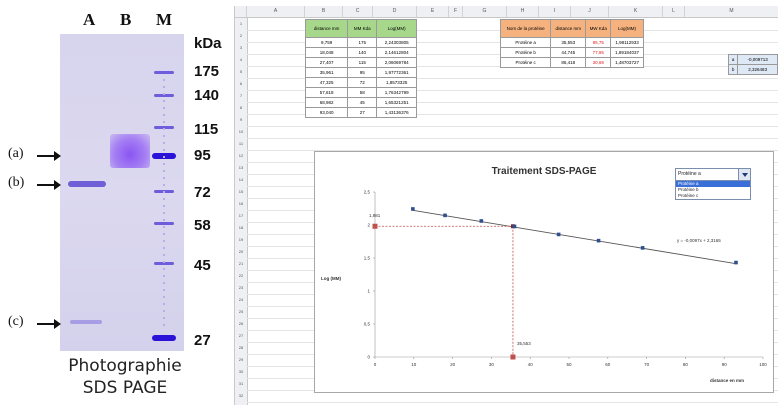  Describe the element at coordinates (326, 102) in the screenshot. I see `table-cell: 68,982` at that location.